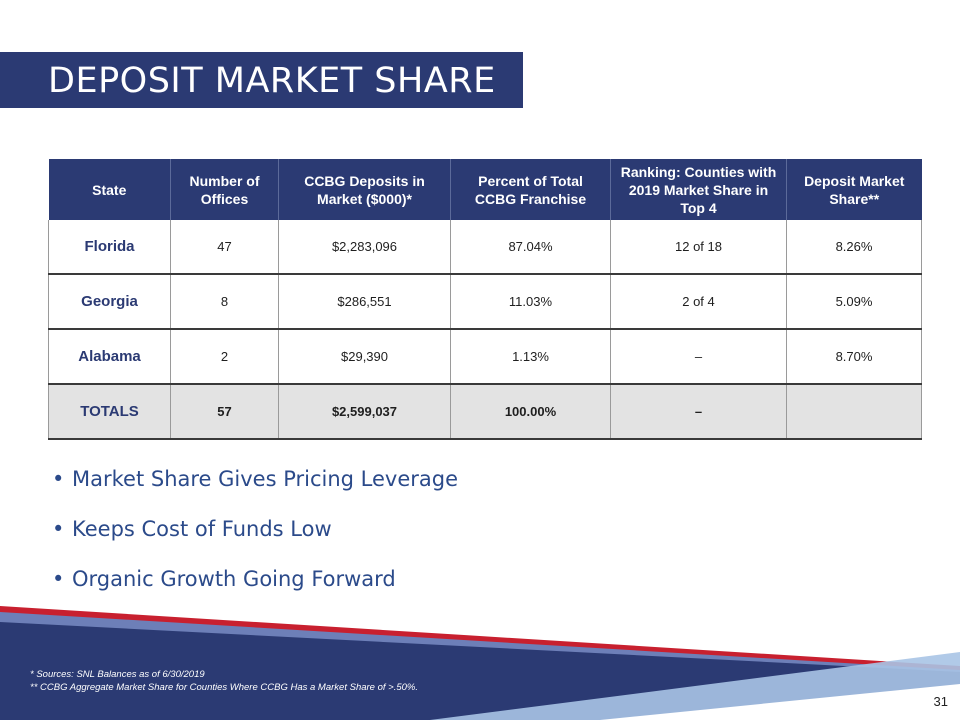 This screenshot has height=720, width=960. I want to click on cell-deposits: $286,551, so click(364, 302).